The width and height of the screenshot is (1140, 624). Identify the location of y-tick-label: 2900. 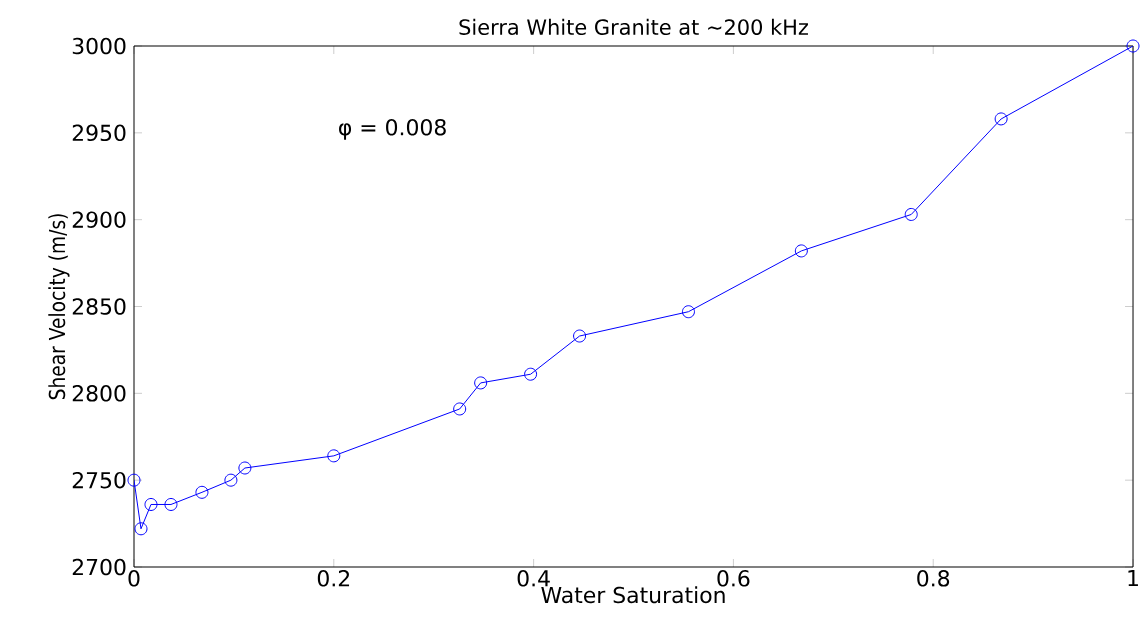
(99, 219).